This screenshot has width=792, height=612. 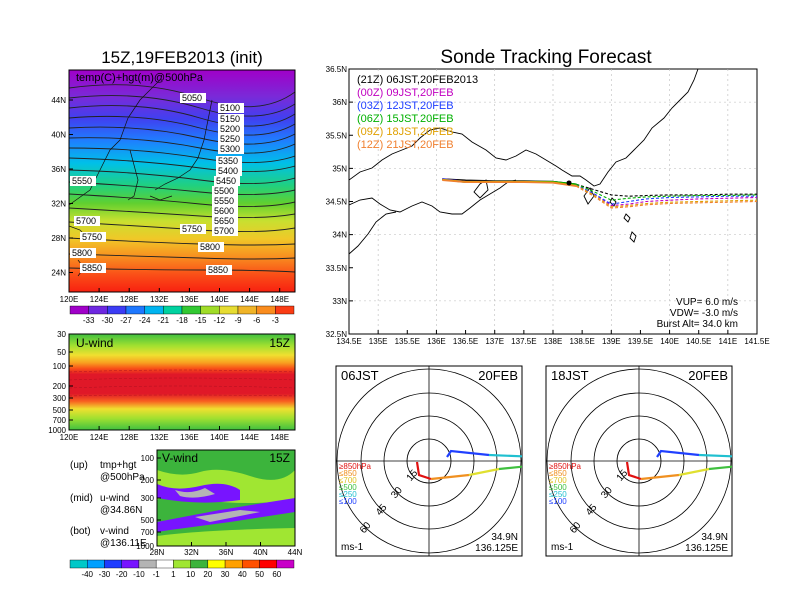 What do you see at coordinates (337, 268) in the screenshot?
I see `lat-tick-label: 33.5N` at bounding box center [337, 268].